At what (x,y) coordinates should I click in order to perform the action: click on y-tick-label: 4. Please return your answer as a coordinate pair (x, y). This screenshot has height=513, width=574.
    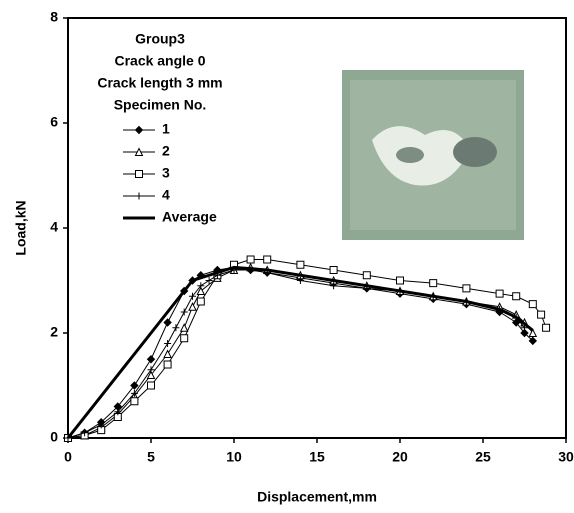
    Looking at the image, I should click on (54, 227).